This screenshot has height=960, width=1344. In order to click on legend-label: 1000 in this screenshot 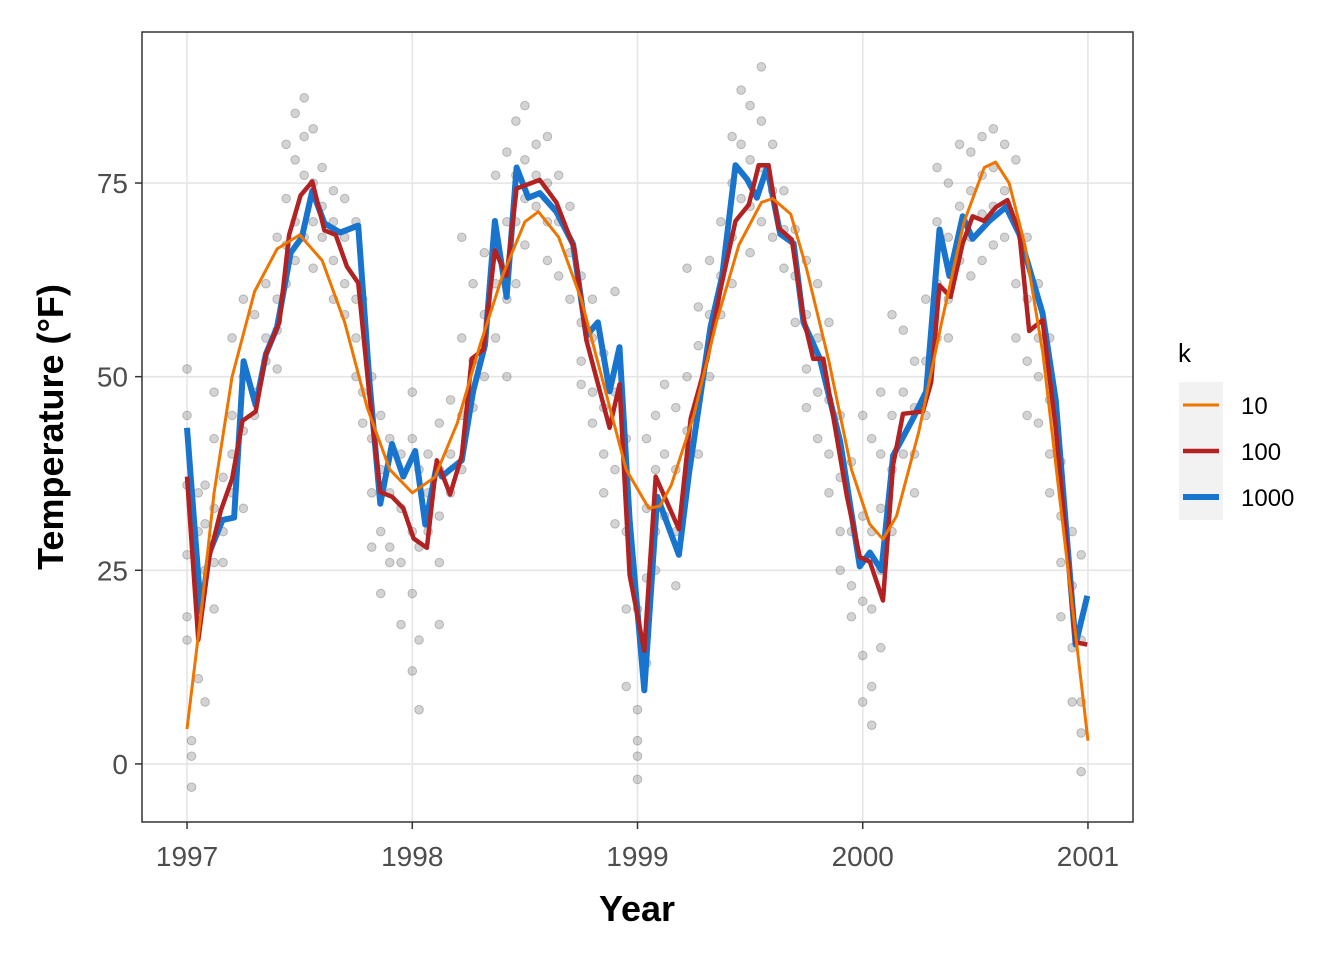, I will do `click(1267, 498)`.